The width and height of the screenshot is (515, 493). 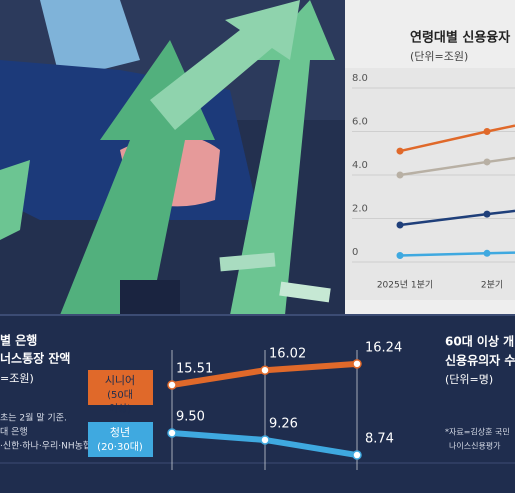 What do you see at coordinates (480, 360) in the screenshot?
I see `side-title: 신용유의자 수` at bounding box center [480, 360].